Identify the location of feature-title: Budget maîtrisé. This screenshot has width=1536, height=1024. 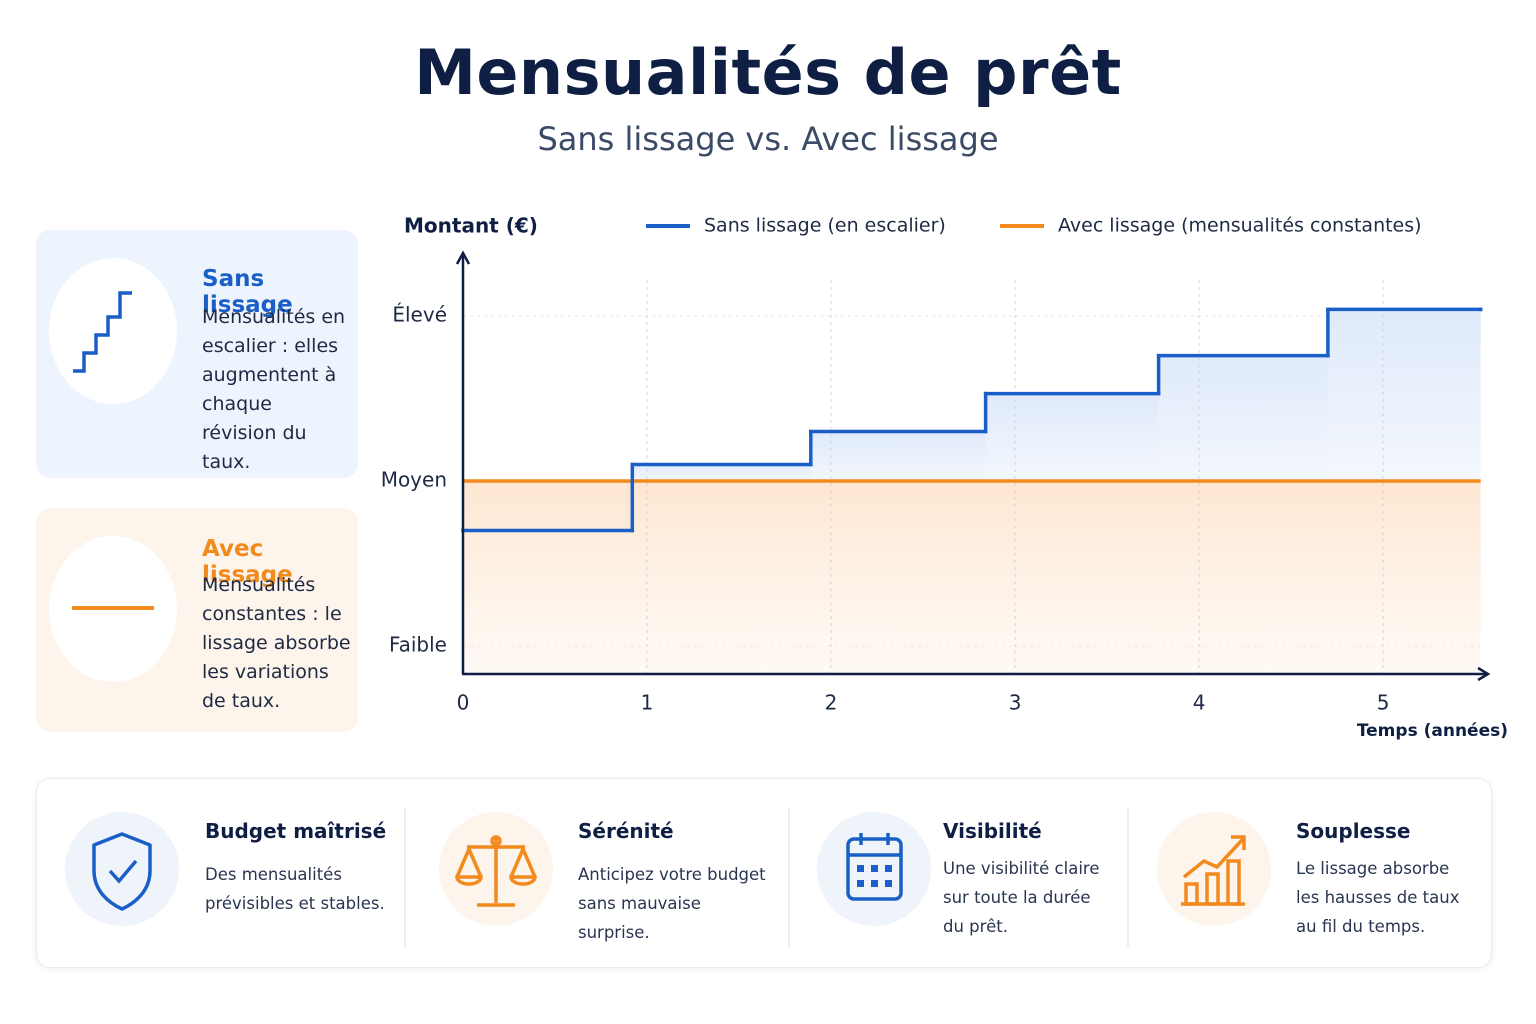
(296, 831).